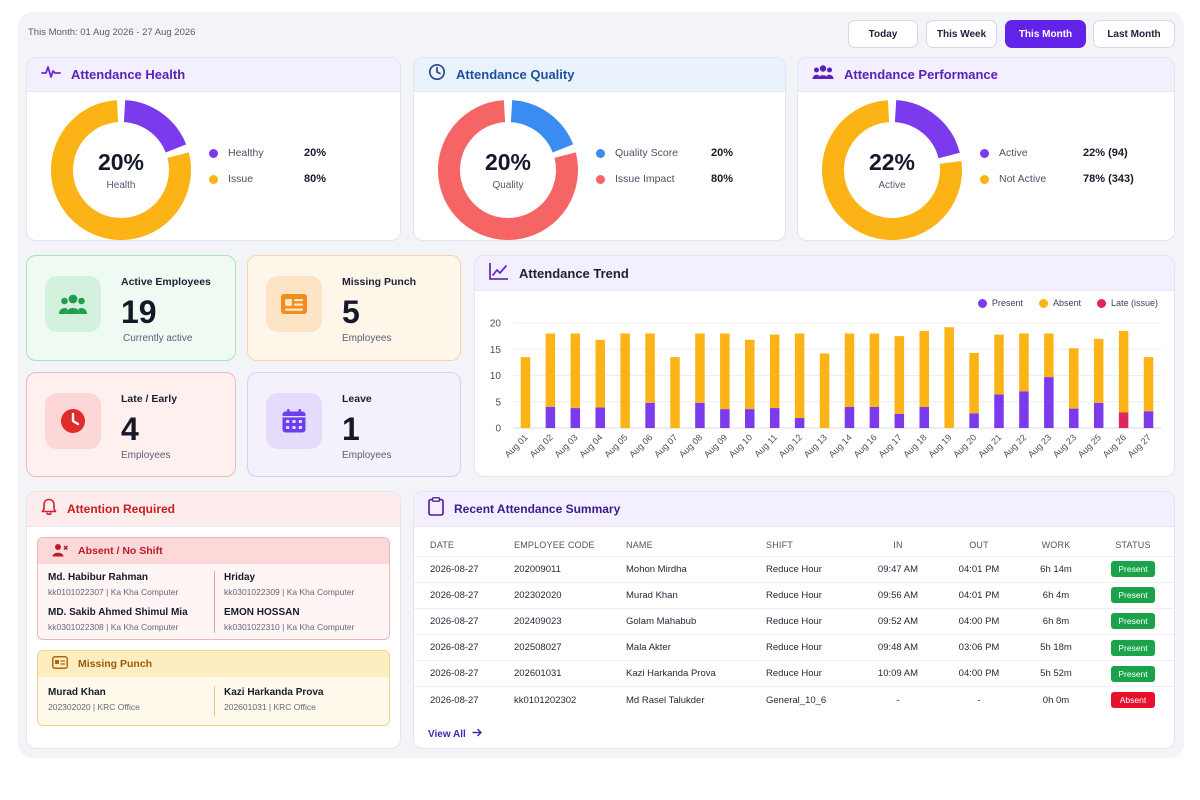 Image resolution: width=1200 pixels, height=800 pixels. I want to click on col-out: OUT, so click(979, 544).